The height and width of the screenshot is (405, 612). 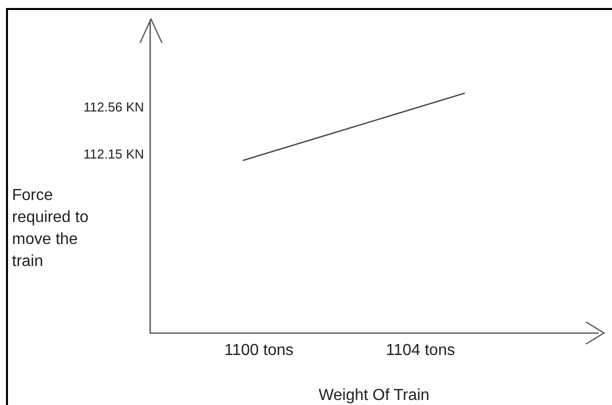 I want to click on x-axis-title: Weight Of Train, so click(x=374, y=395).